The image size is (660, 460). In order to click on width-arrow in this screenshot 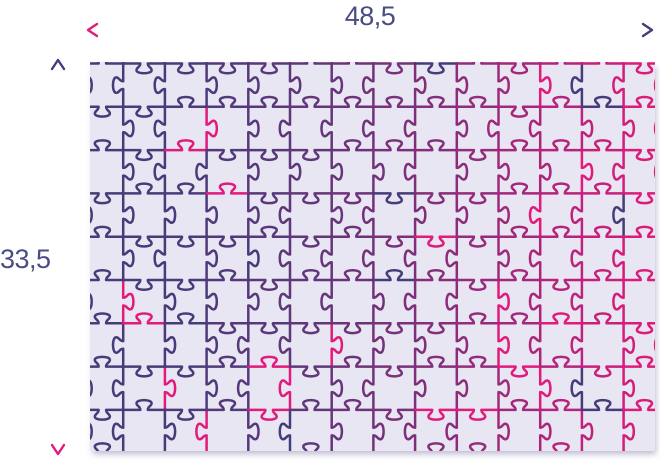, I will do `click(370, 30)`.